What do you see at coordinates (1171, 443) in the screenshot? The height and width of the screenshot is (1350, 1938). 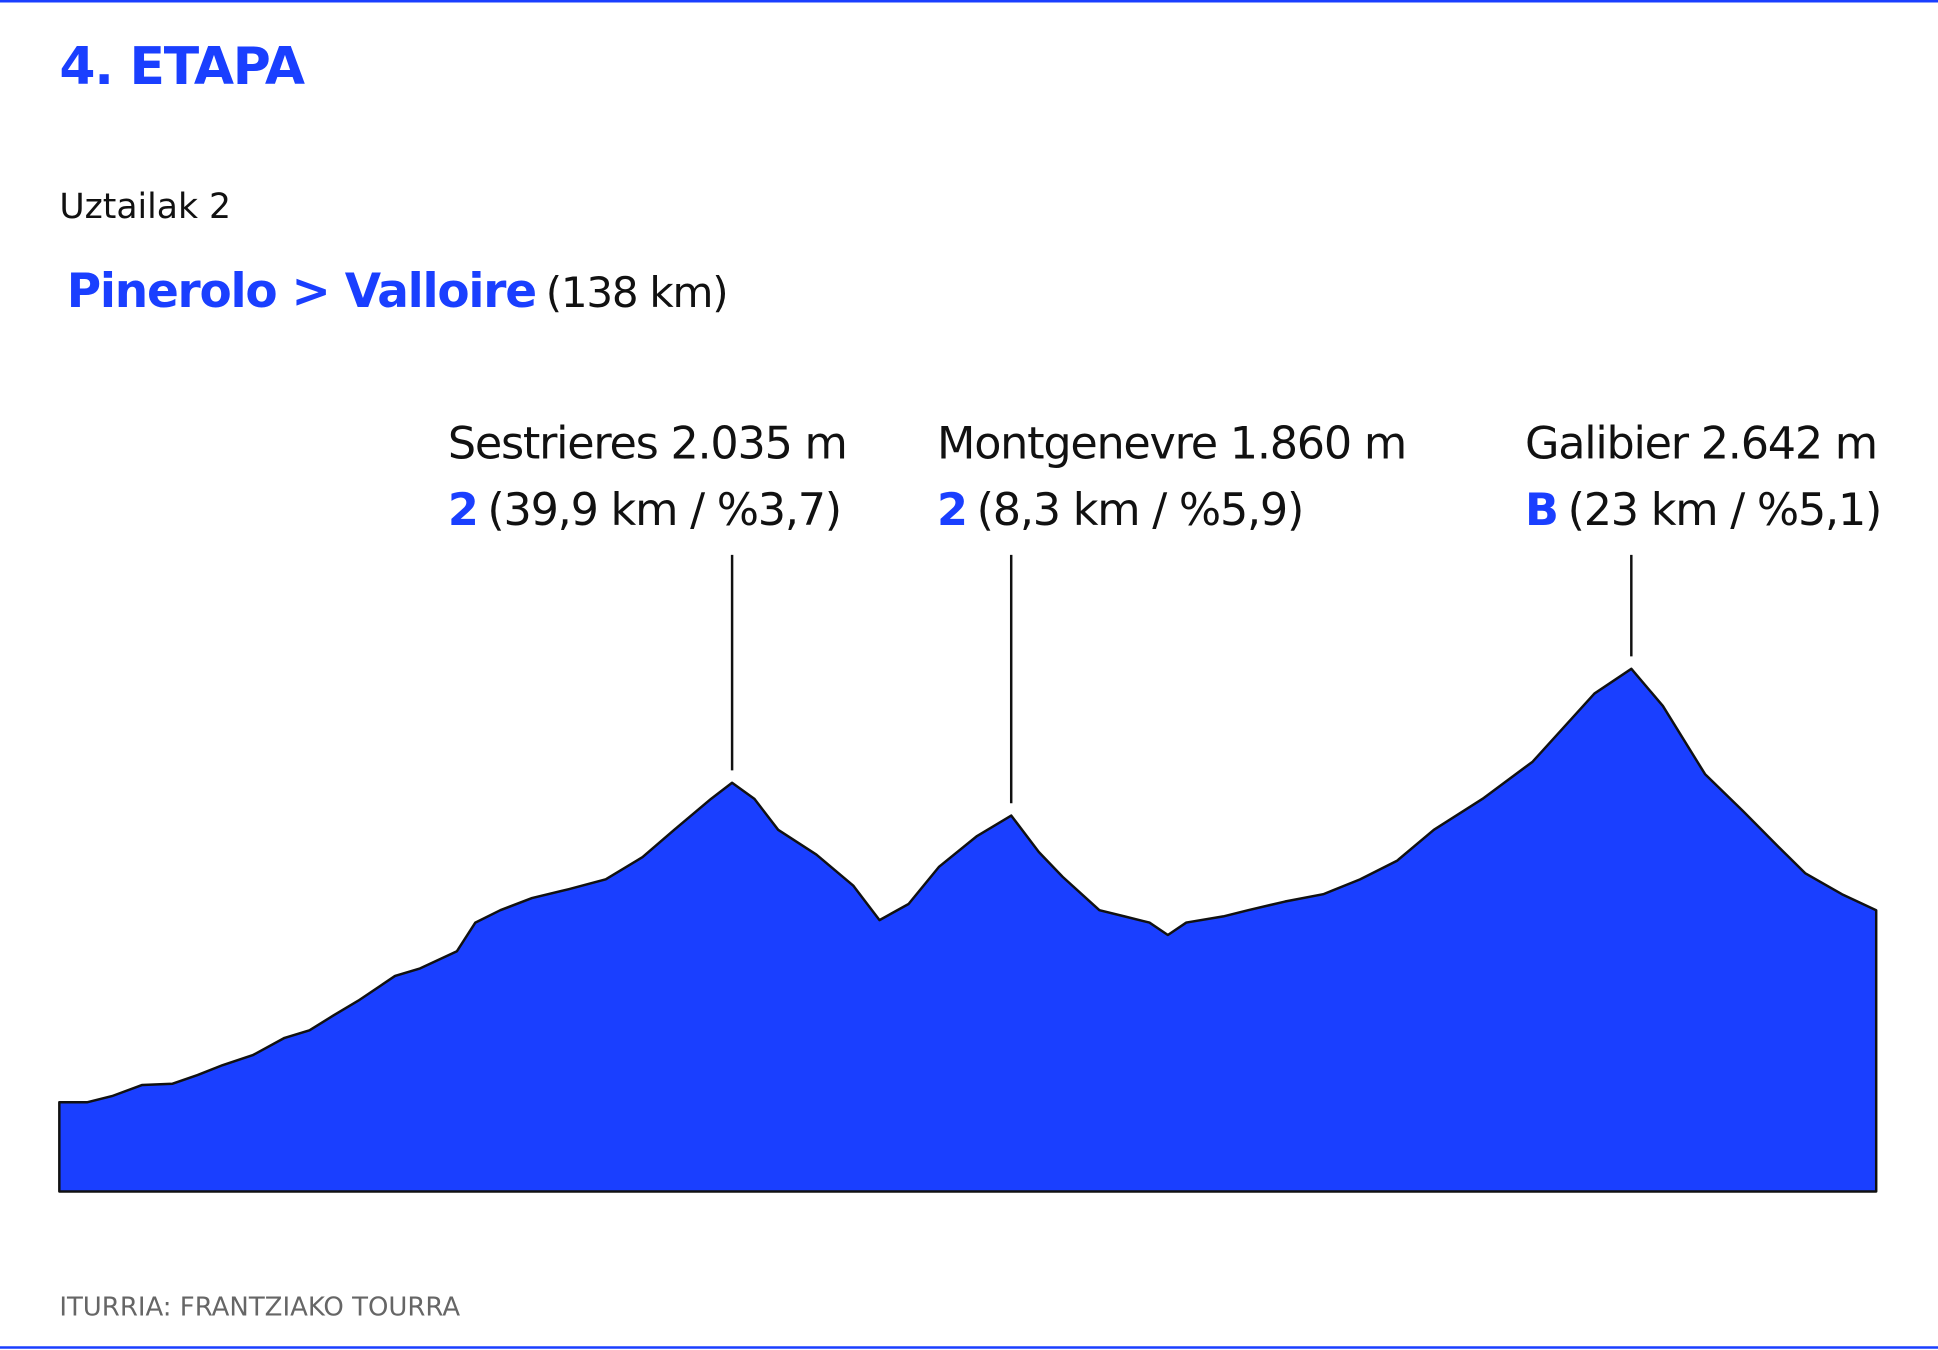 I see `peak-label: Montgenevre 1.860 m` at bounding box center [1171, 443].